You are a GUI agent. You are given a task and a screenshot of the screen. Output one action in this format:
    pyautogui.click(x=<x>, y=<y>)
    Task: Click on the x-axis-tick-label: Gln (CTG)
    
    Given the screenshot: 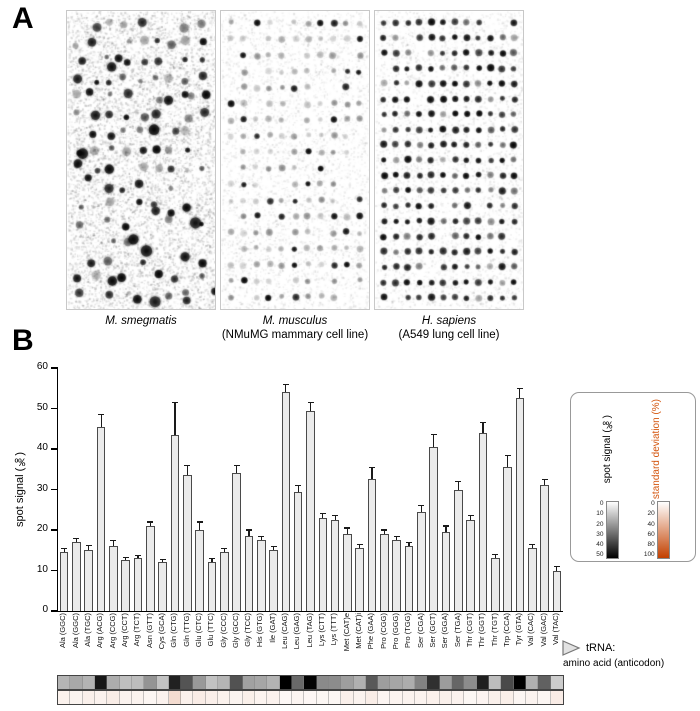 What is the action you would take?
    pyautogui.click(x=174, y=643)
    